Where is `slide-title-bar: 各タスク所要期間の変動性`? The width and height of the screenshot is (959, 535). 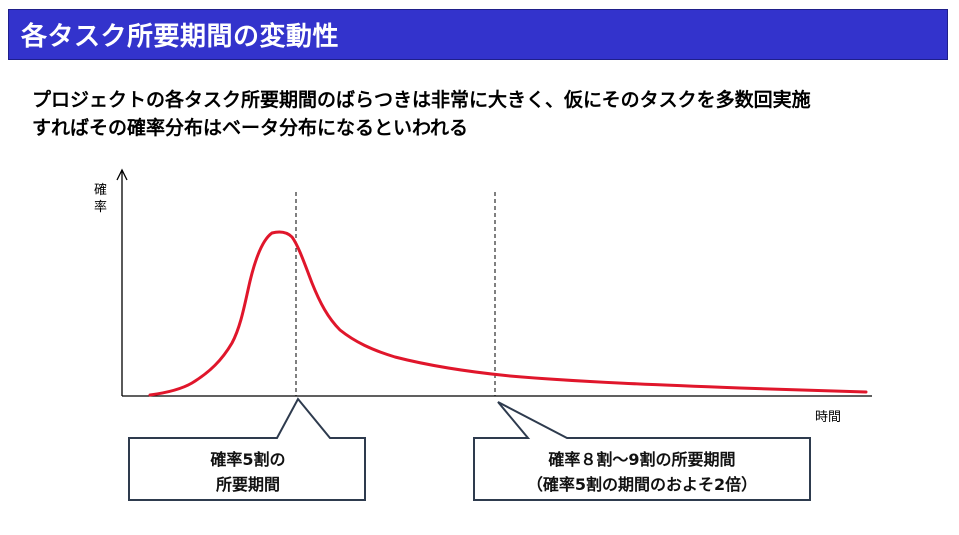 slide-title-bar: 各タスク所要期間の変動性 is located at coordinates (478, 34).